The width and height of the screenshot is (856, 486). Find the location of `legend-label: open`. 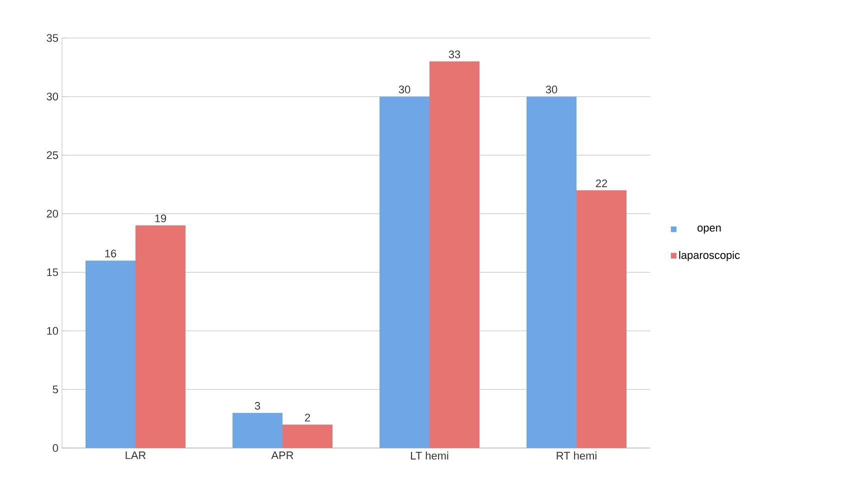

legend-label: open is located at coordinates (709, 230).